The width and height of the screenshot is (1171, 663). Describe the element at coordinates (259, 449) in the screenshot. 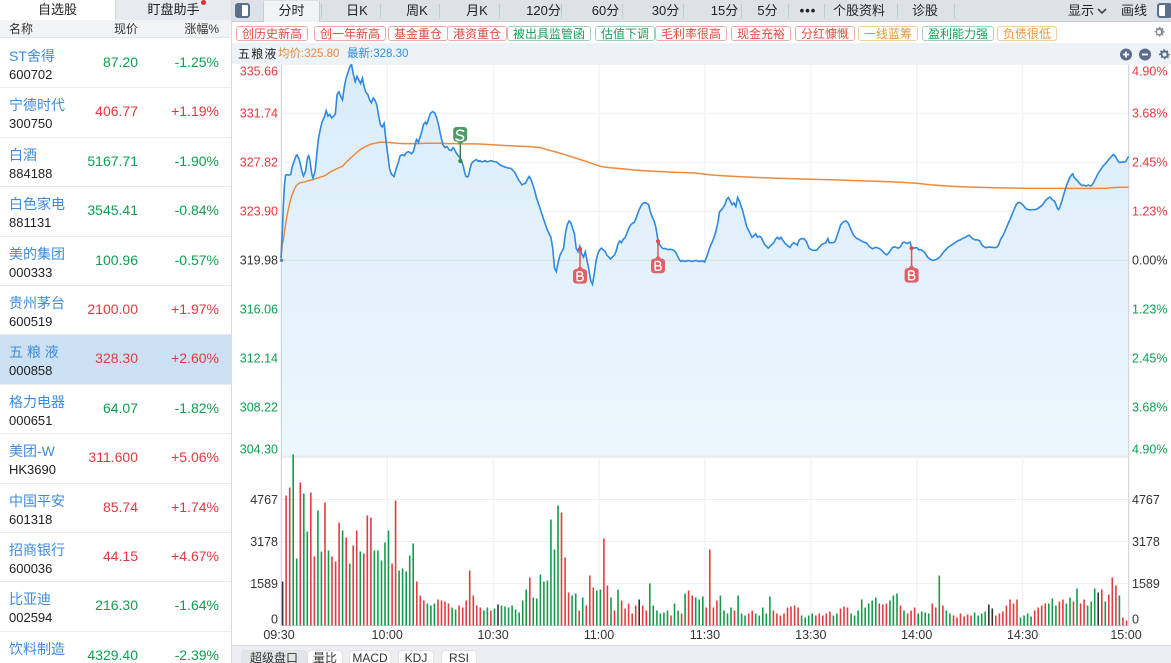

I see `svg-text: 304.30` at that location.